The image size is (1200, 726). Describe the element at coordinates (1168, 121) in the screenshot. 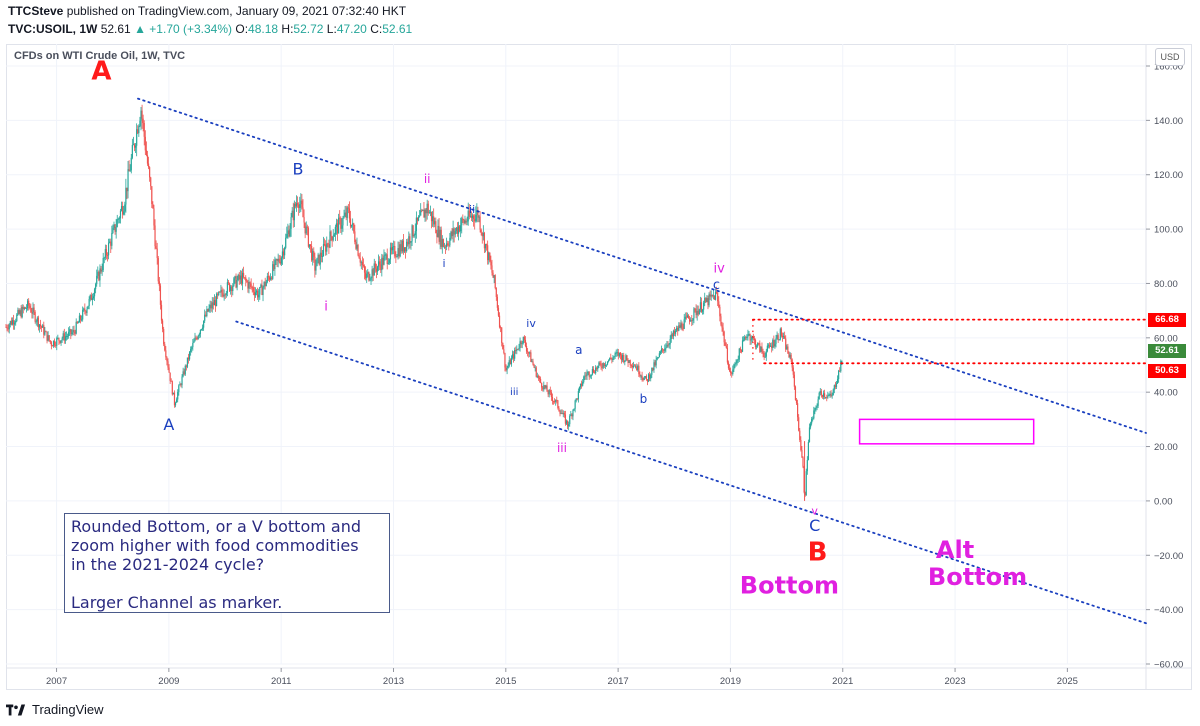

I see `y-tick-label: 140.00` at that location.